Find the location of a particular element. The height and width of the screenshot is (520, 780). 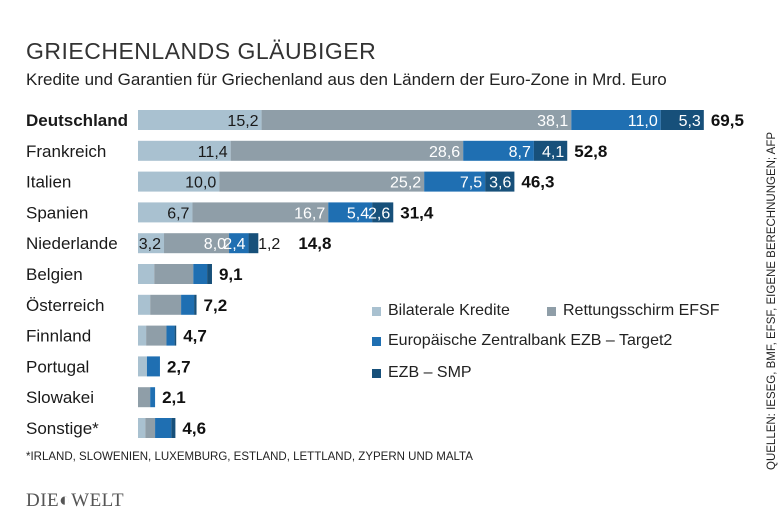

category-label: Niederlande is located at coordinates (72, 243).